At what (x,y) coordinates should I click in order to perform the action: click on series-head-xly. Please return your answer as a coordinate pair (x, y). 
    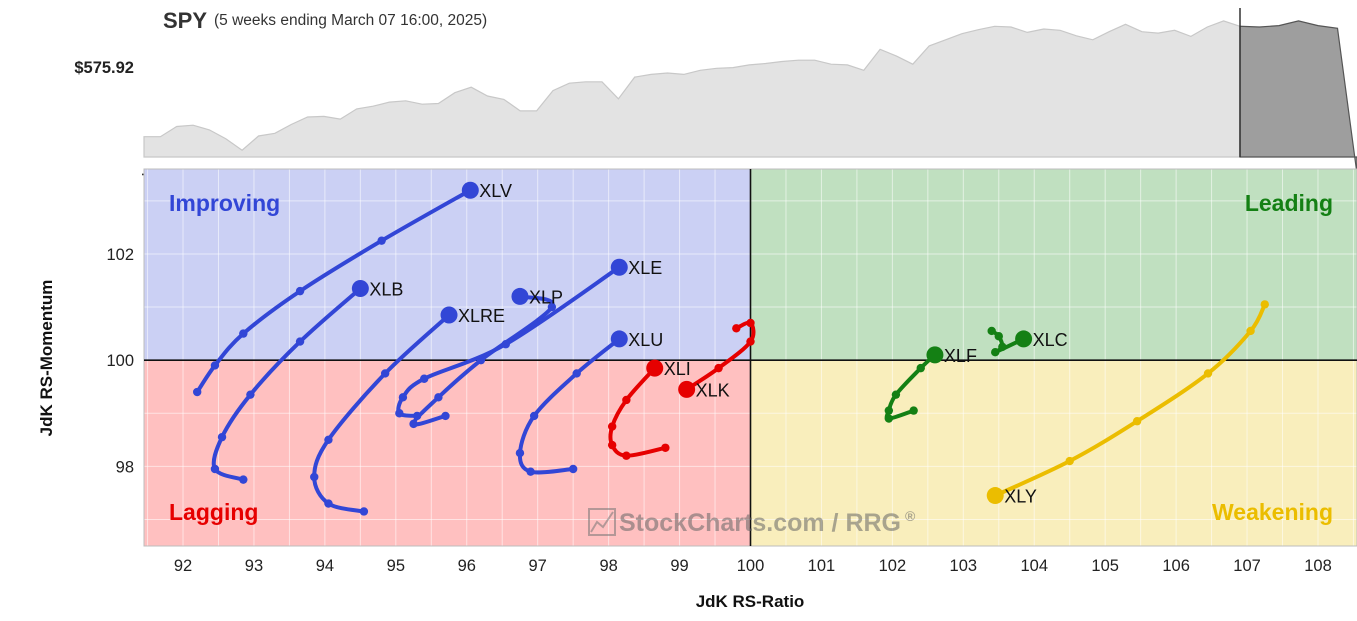
    Looking at the image, I should click on (995, 495).